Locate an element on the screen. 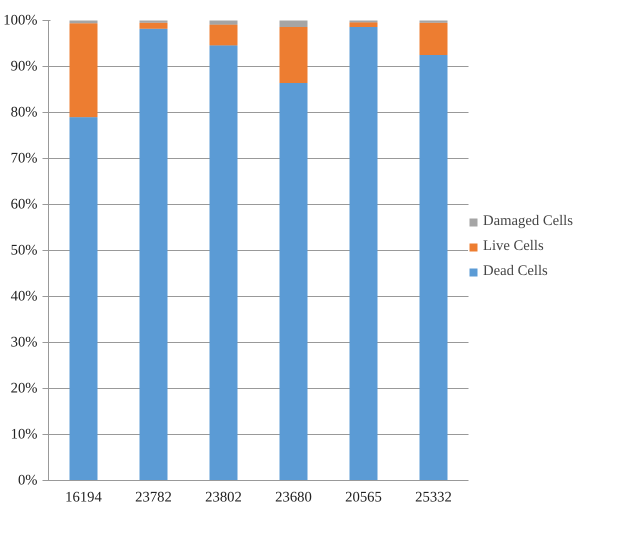 The image size is (621, 548). y-tick-label: 90% is located at coordinates (24, 66).